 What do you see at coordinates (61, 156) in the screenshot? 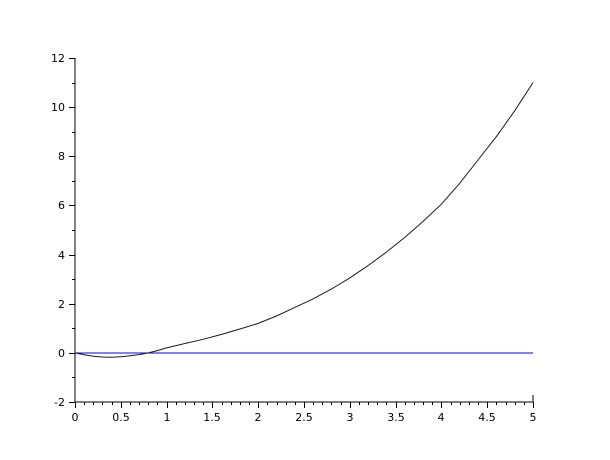
I see `y-tick-label: 8` at bounding box center [61, 156].